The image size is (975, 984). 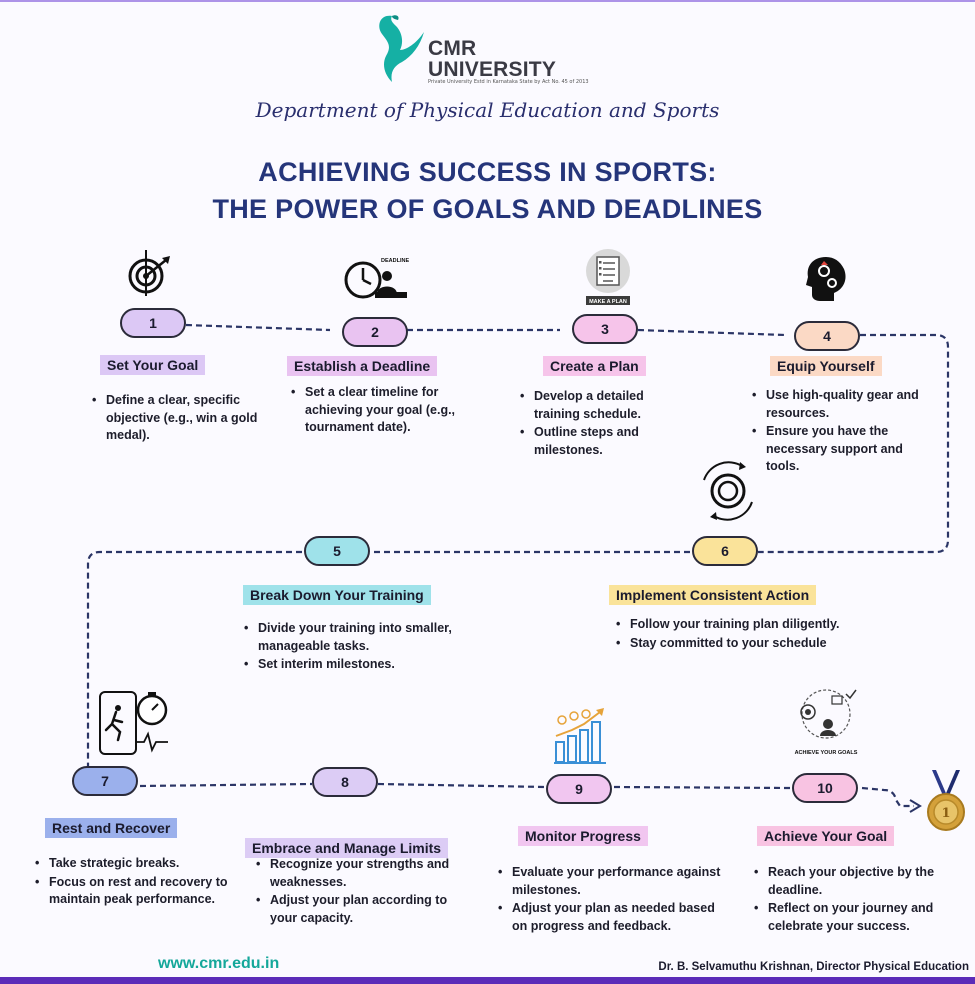 What do you see at coordinates (376, 278) in the screenshot?
I see `deadline-clock-icon: DEADLINE` at bounding box center [376, 278].